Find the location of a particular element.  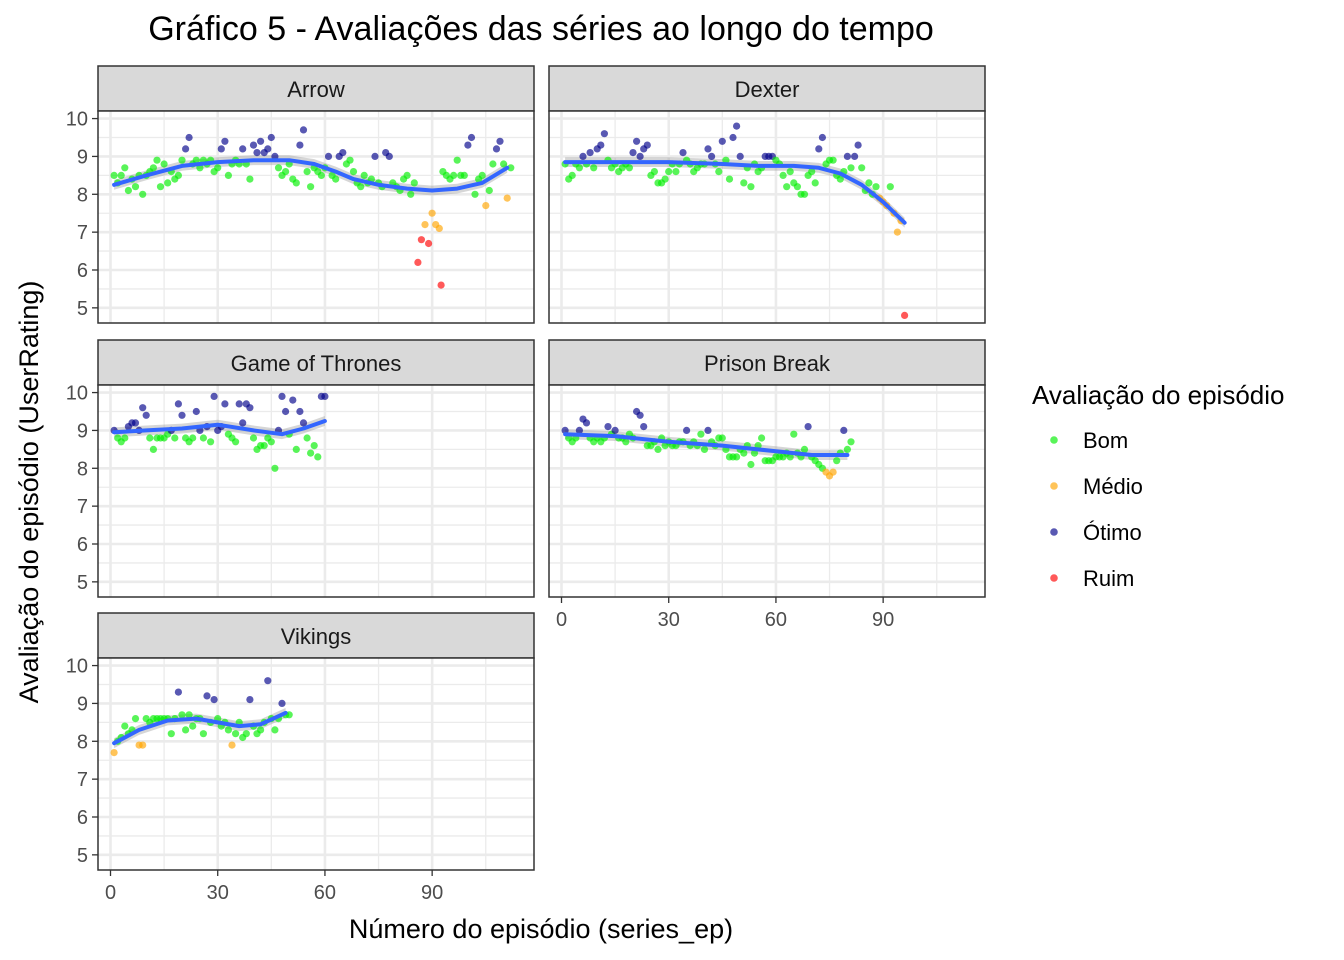

y-tick-label: 5 is located at coordinates (82, 309).